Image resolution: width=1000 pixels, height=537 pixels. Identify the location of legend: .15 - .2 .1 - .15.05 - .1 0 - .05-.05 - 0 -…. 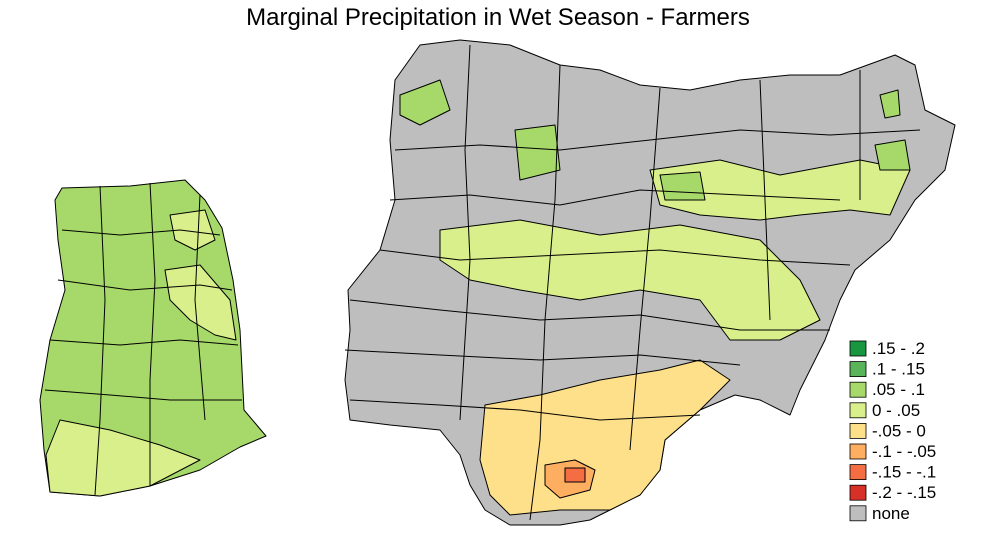
(892, 431).